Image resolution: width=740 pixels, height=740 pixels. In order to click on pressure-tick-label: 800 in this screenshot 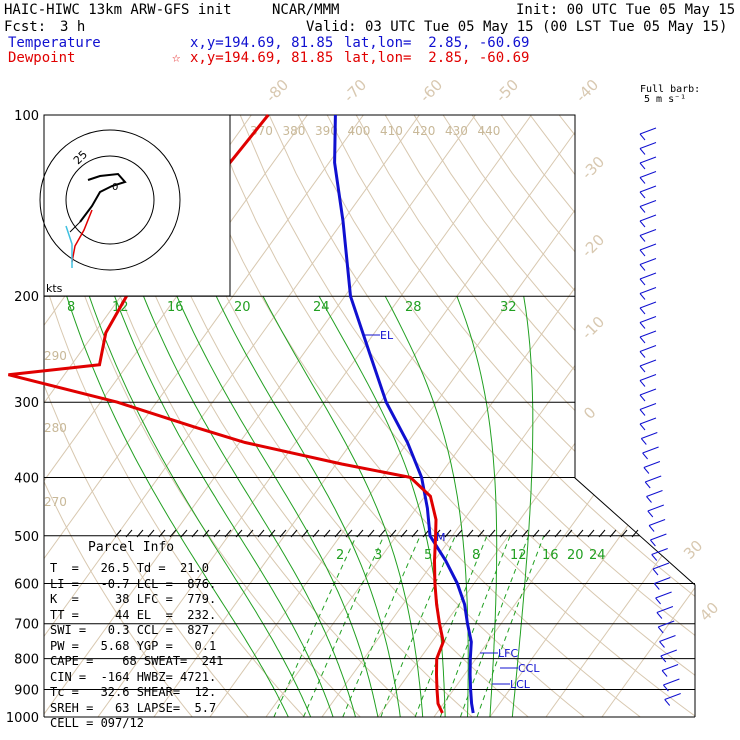, I will do `click(26, 660)`.